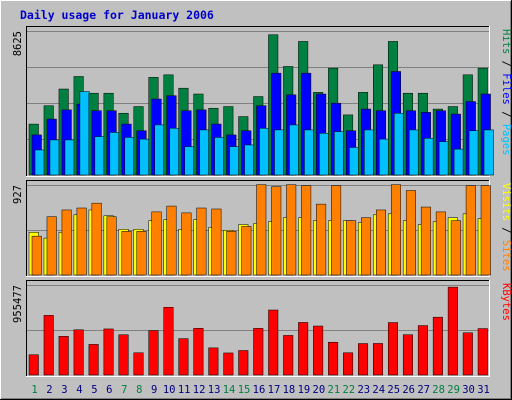 The height and width of the screenshot is (400, 512). What do you see at coordinates (169, 390) in the screenshot?
I see `day-label-10: 10` at bounding box center [169, 390].